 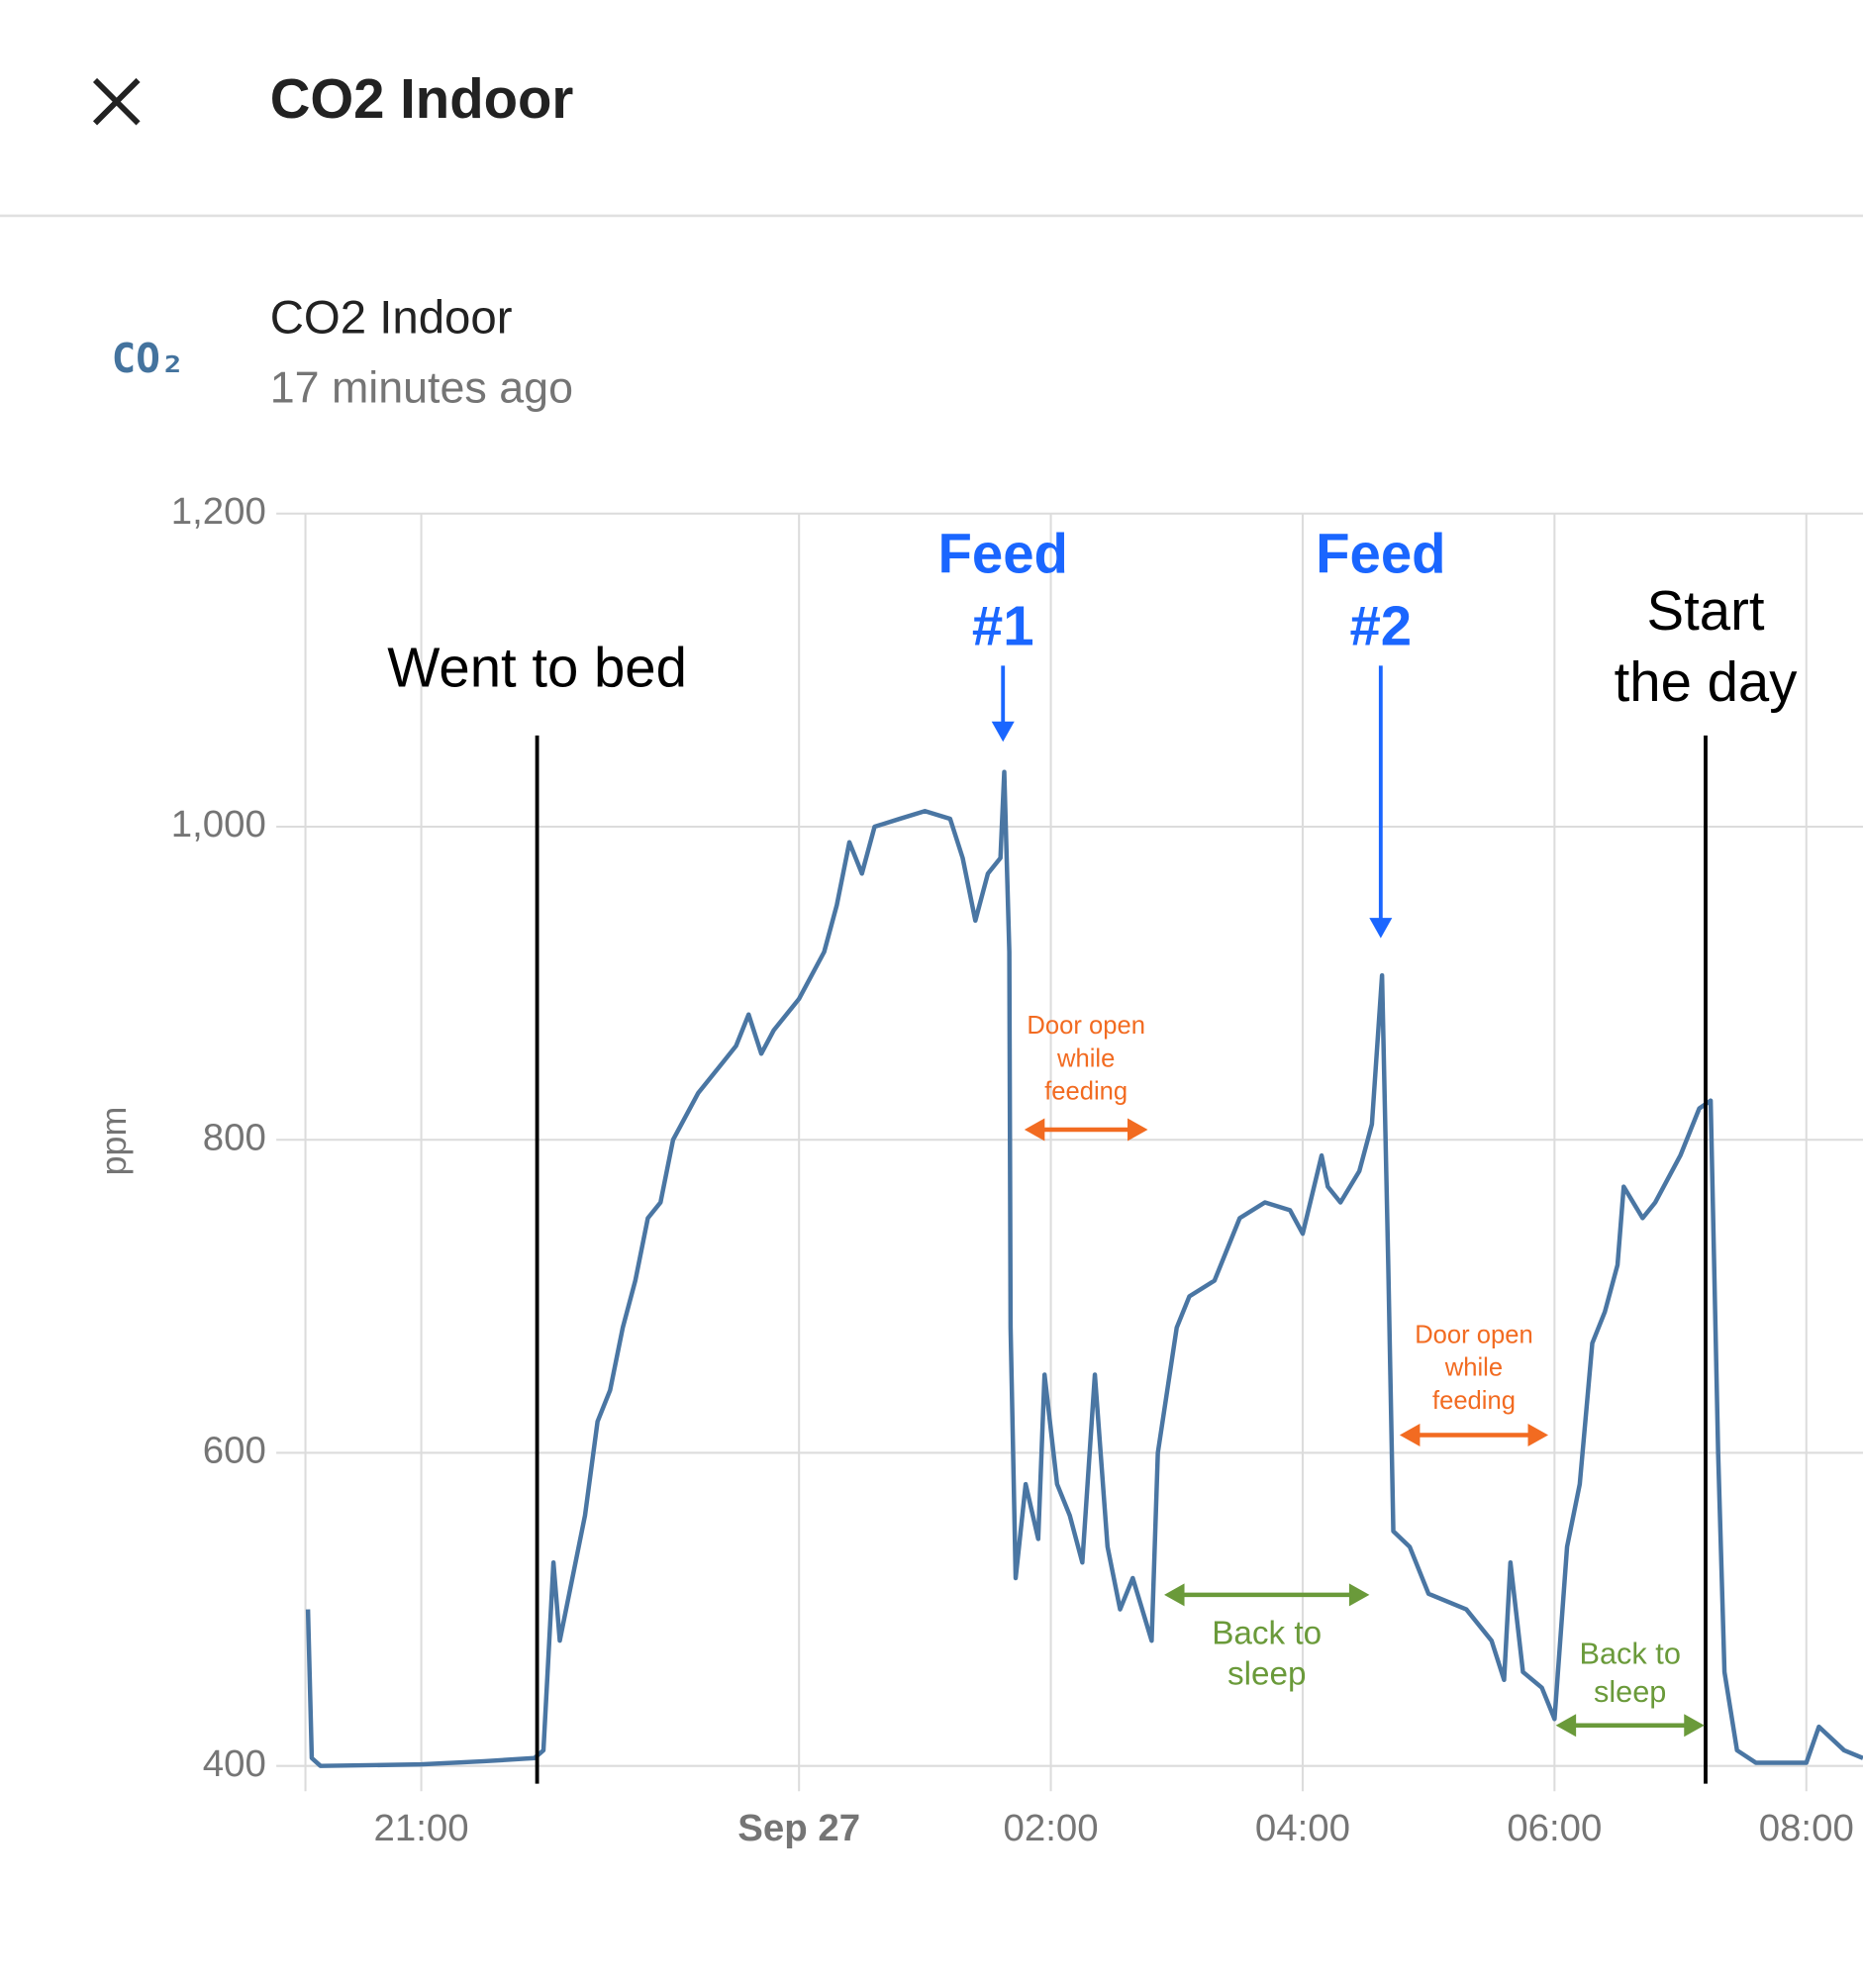 What do you see at coordinates (234, 1451) in the screenshot?
I see `y-tick-label: 600` at bounding box center [234, 1451].